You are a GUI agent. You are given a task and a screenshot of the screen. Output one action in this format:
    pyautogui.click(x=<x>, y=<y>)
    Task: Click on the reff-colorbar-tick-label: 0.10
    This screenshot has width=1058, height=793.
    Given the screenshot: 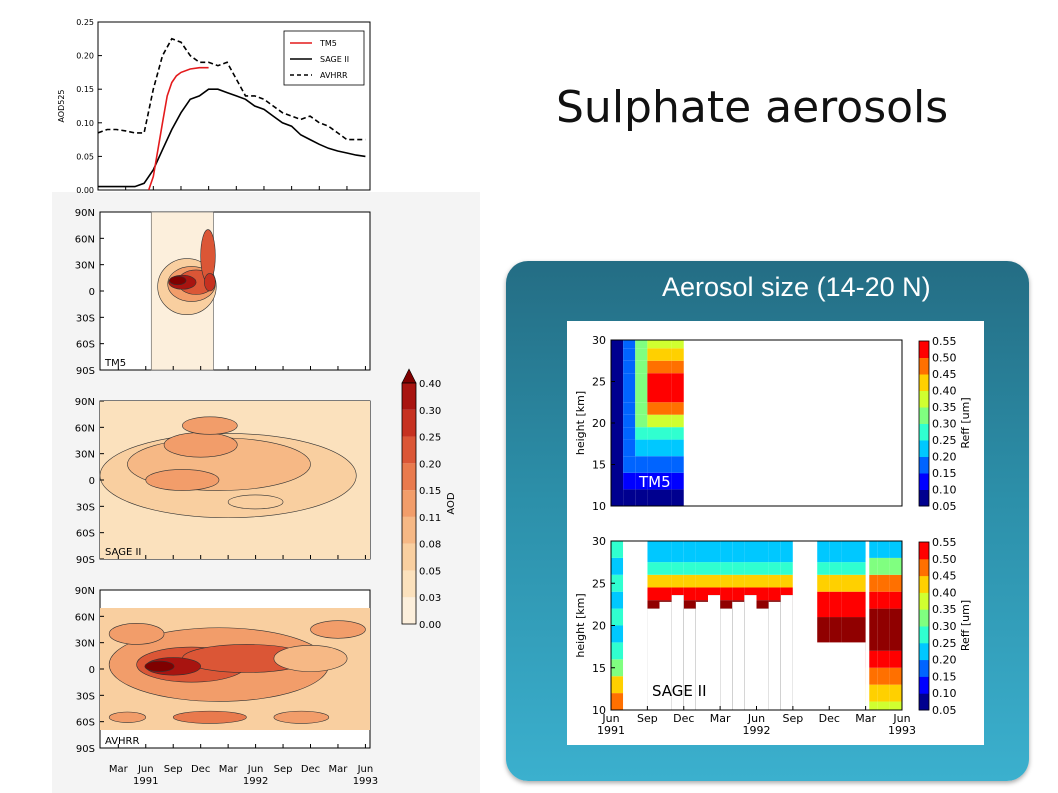 What is the action you would take?
    pyautogui.click(x=944, y=693)
    